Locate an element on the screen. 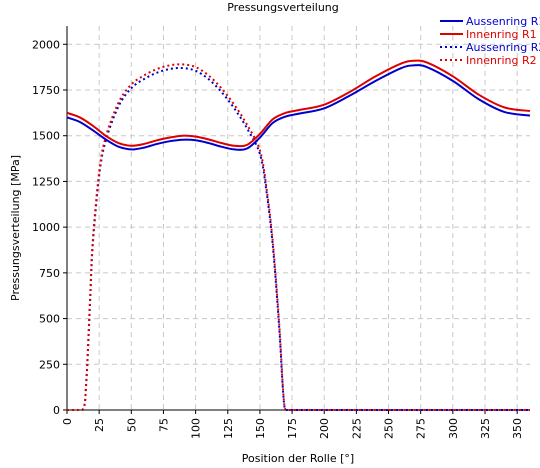  x-tick-label: 0 is located at coordinates (67, 421).